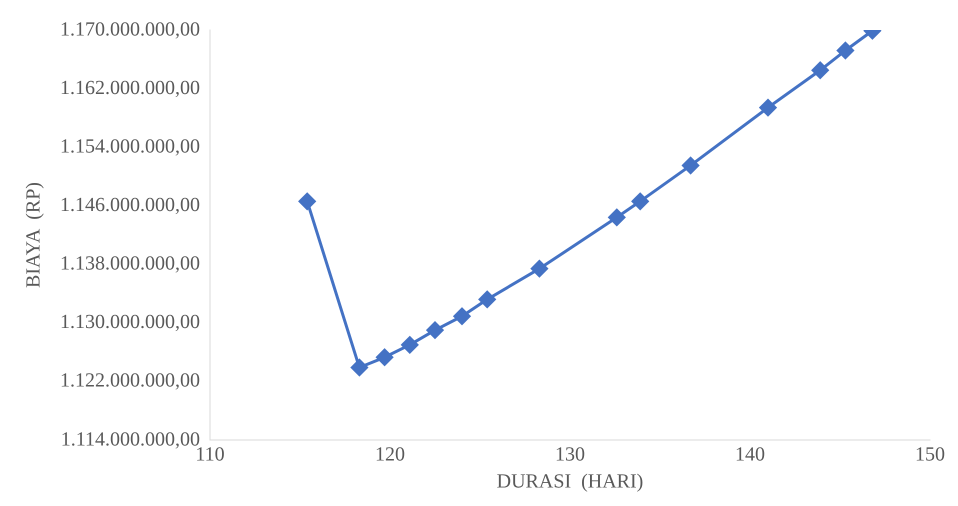  Describe the element at coordinates (130, 205) in the screenshot. I see `y-tick-label: 1.146.000.000,00` at that location.